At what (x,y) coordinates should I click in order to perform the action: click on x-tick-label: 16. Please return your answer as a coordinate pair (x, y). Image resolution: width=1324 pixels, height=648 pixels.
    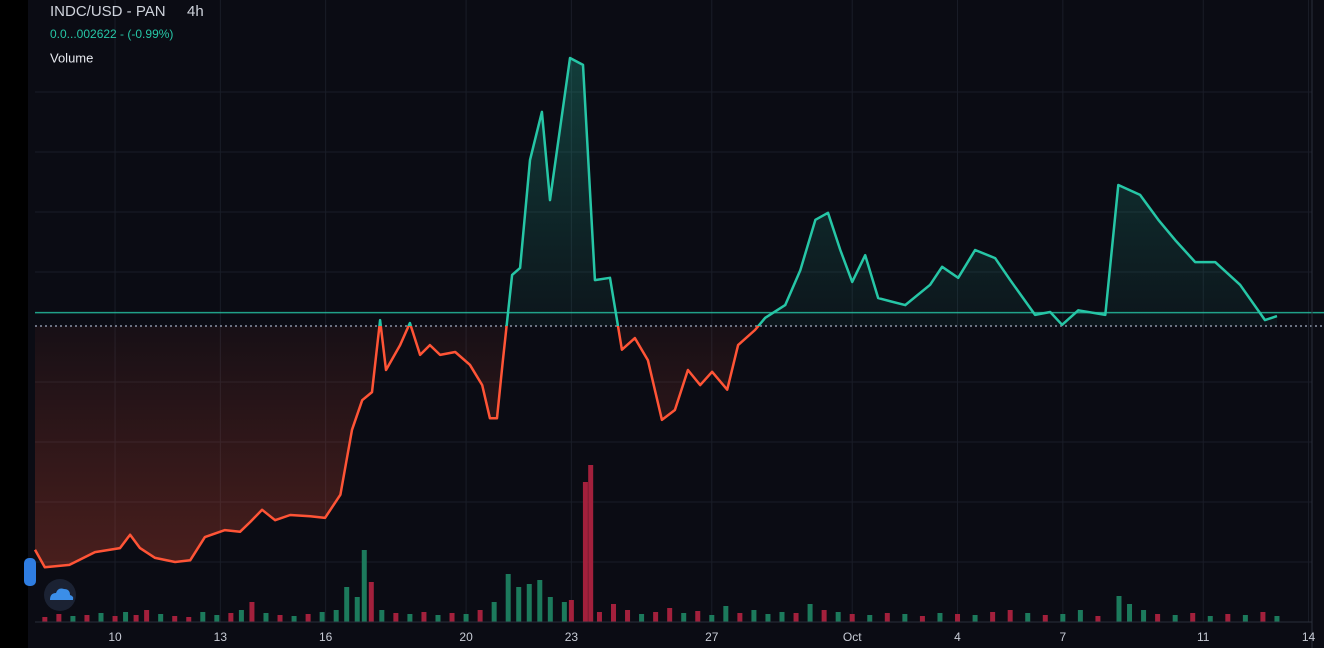
    Looking at the image, I should click on (326, 637).